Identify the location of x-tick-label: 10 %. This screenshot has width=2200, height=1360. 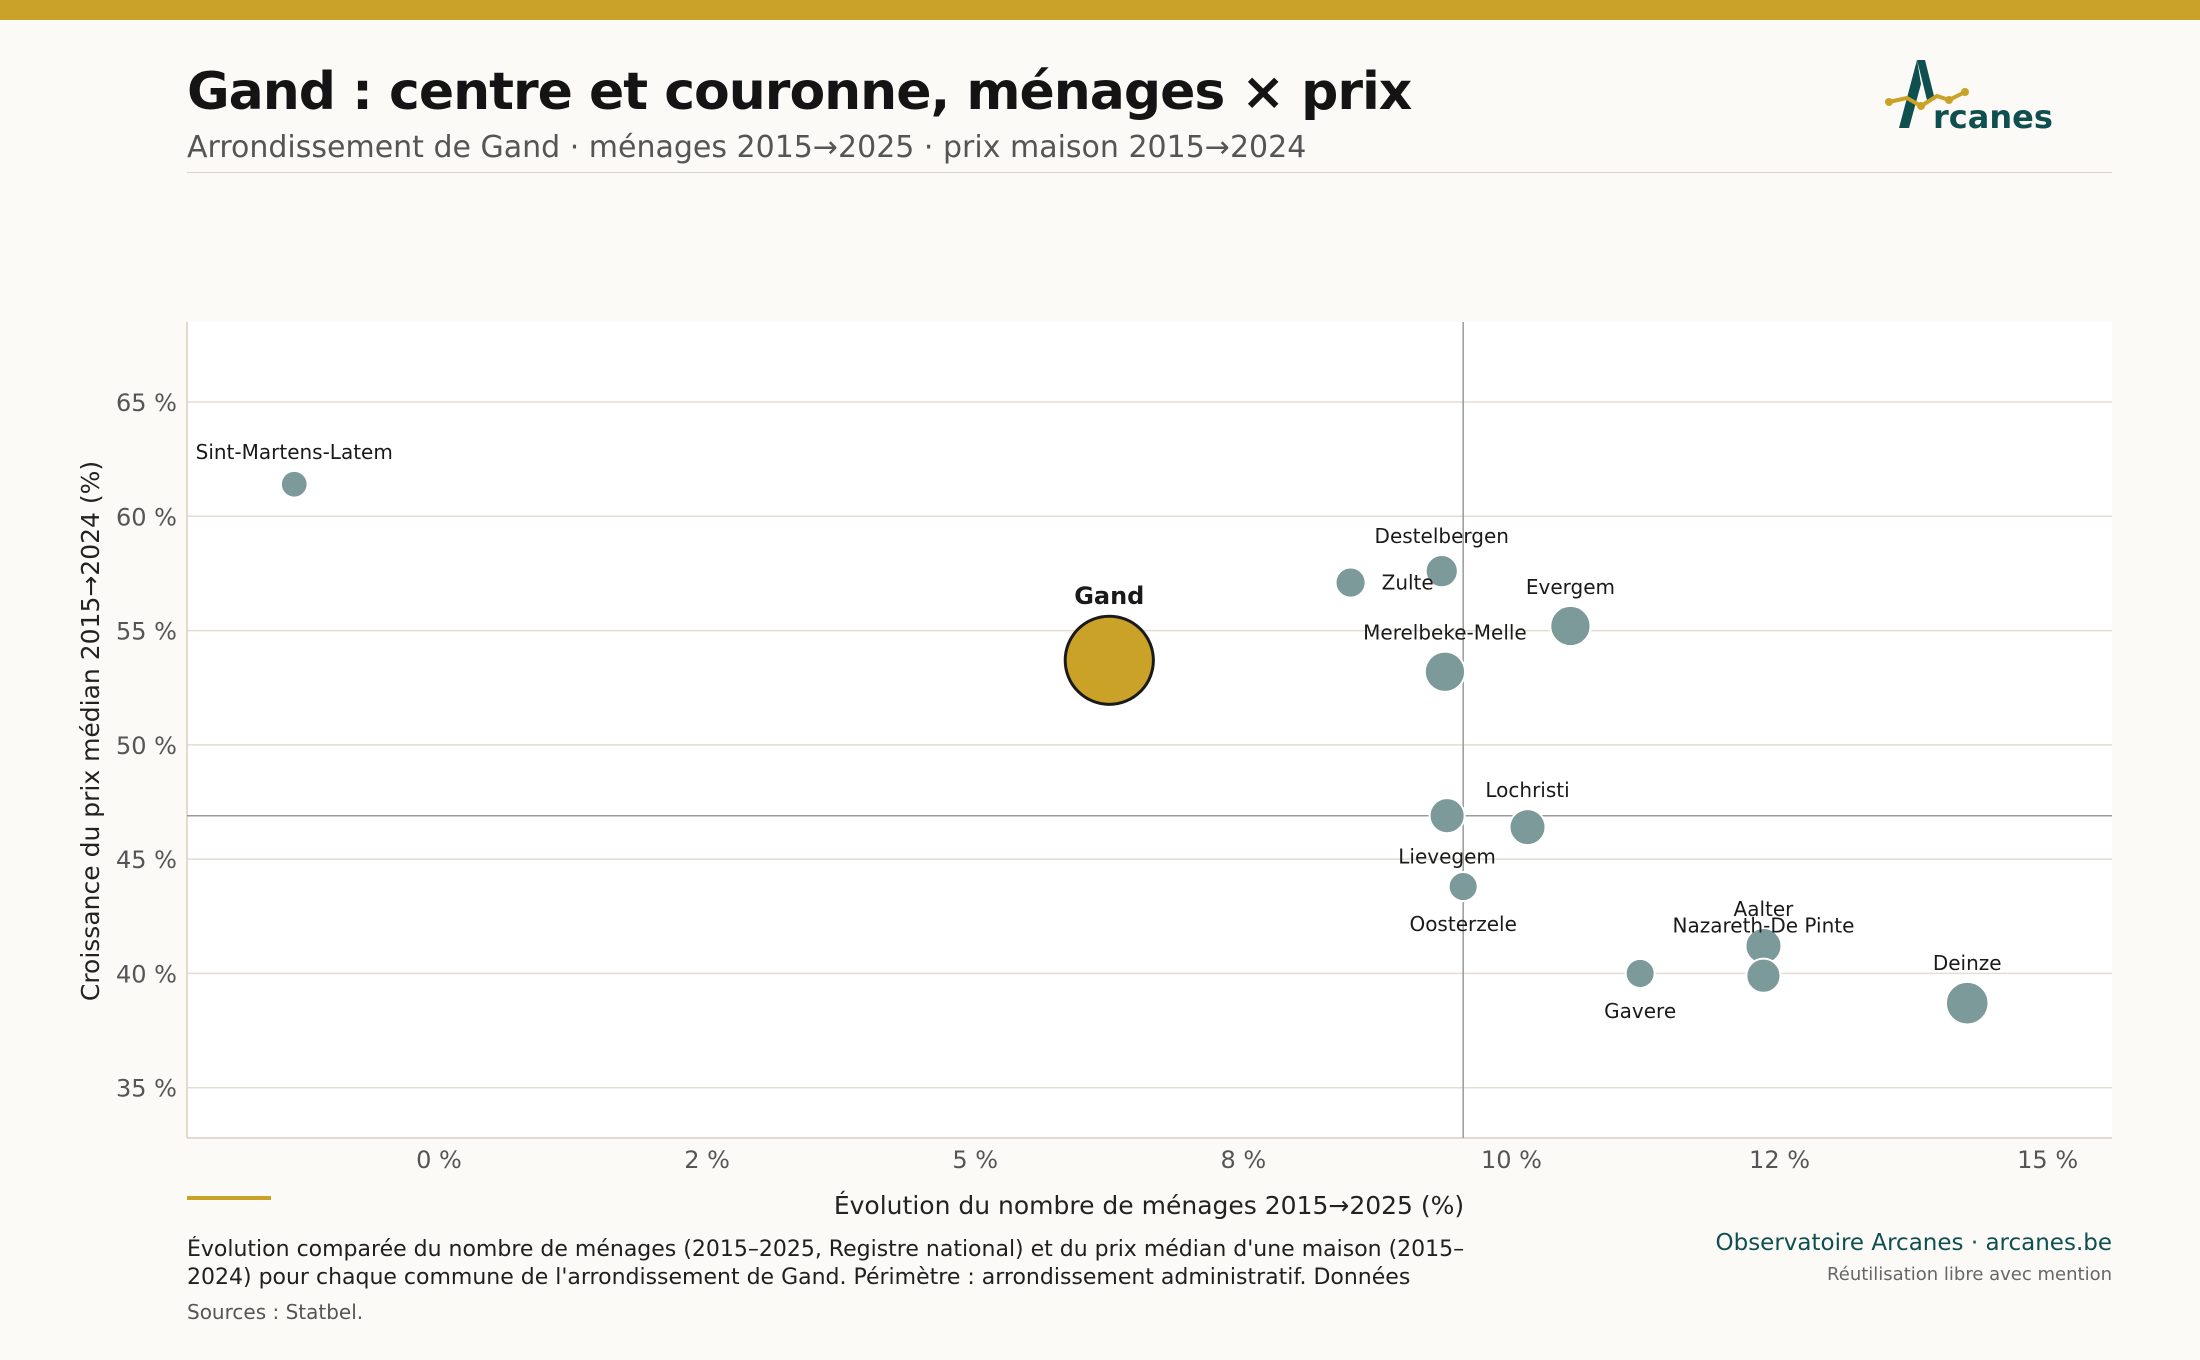
(1511, 1160).